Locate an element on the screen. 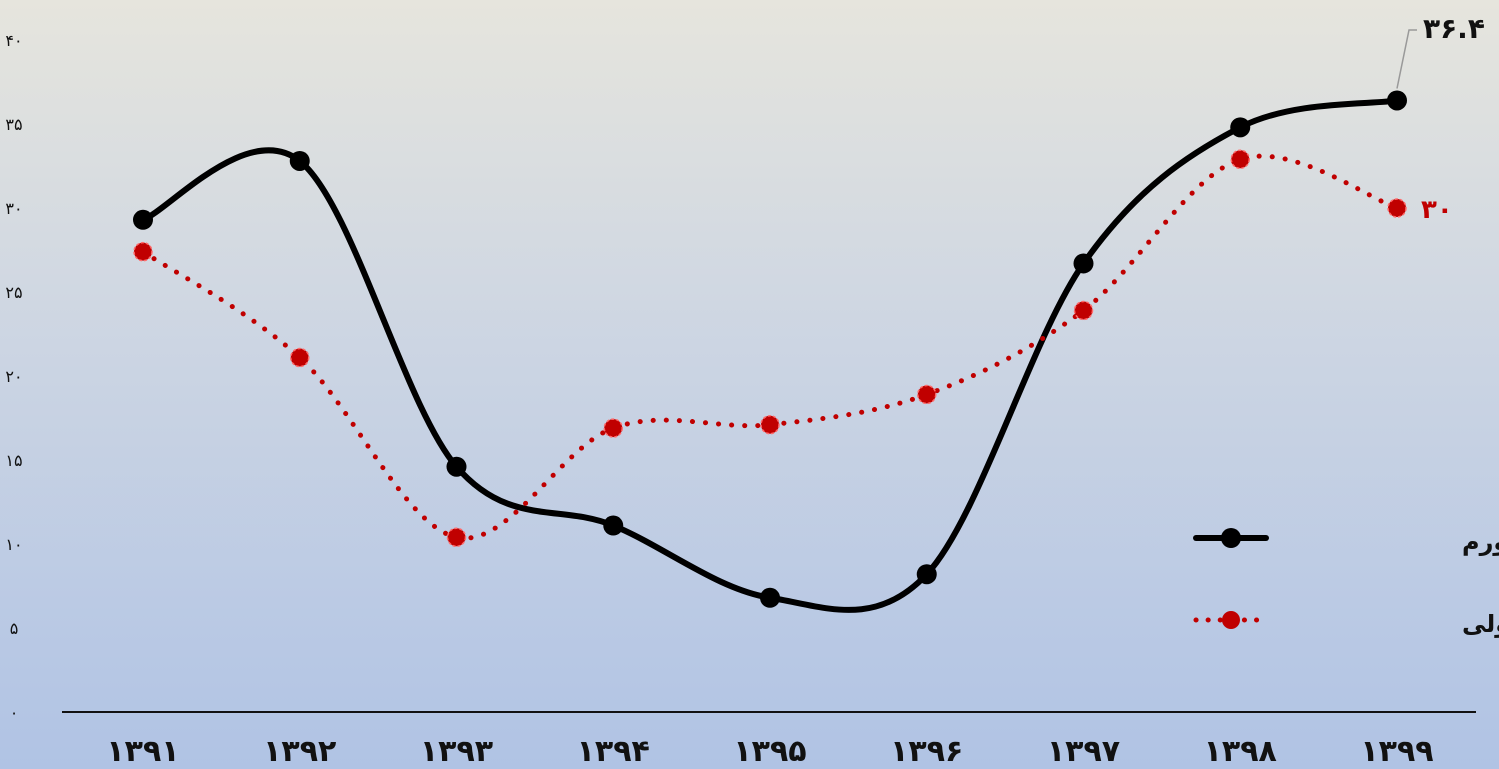 The height and width of the screenshot is (769, 1499). y-tick-label: ۲۰ is located at coordinates (13, 376).